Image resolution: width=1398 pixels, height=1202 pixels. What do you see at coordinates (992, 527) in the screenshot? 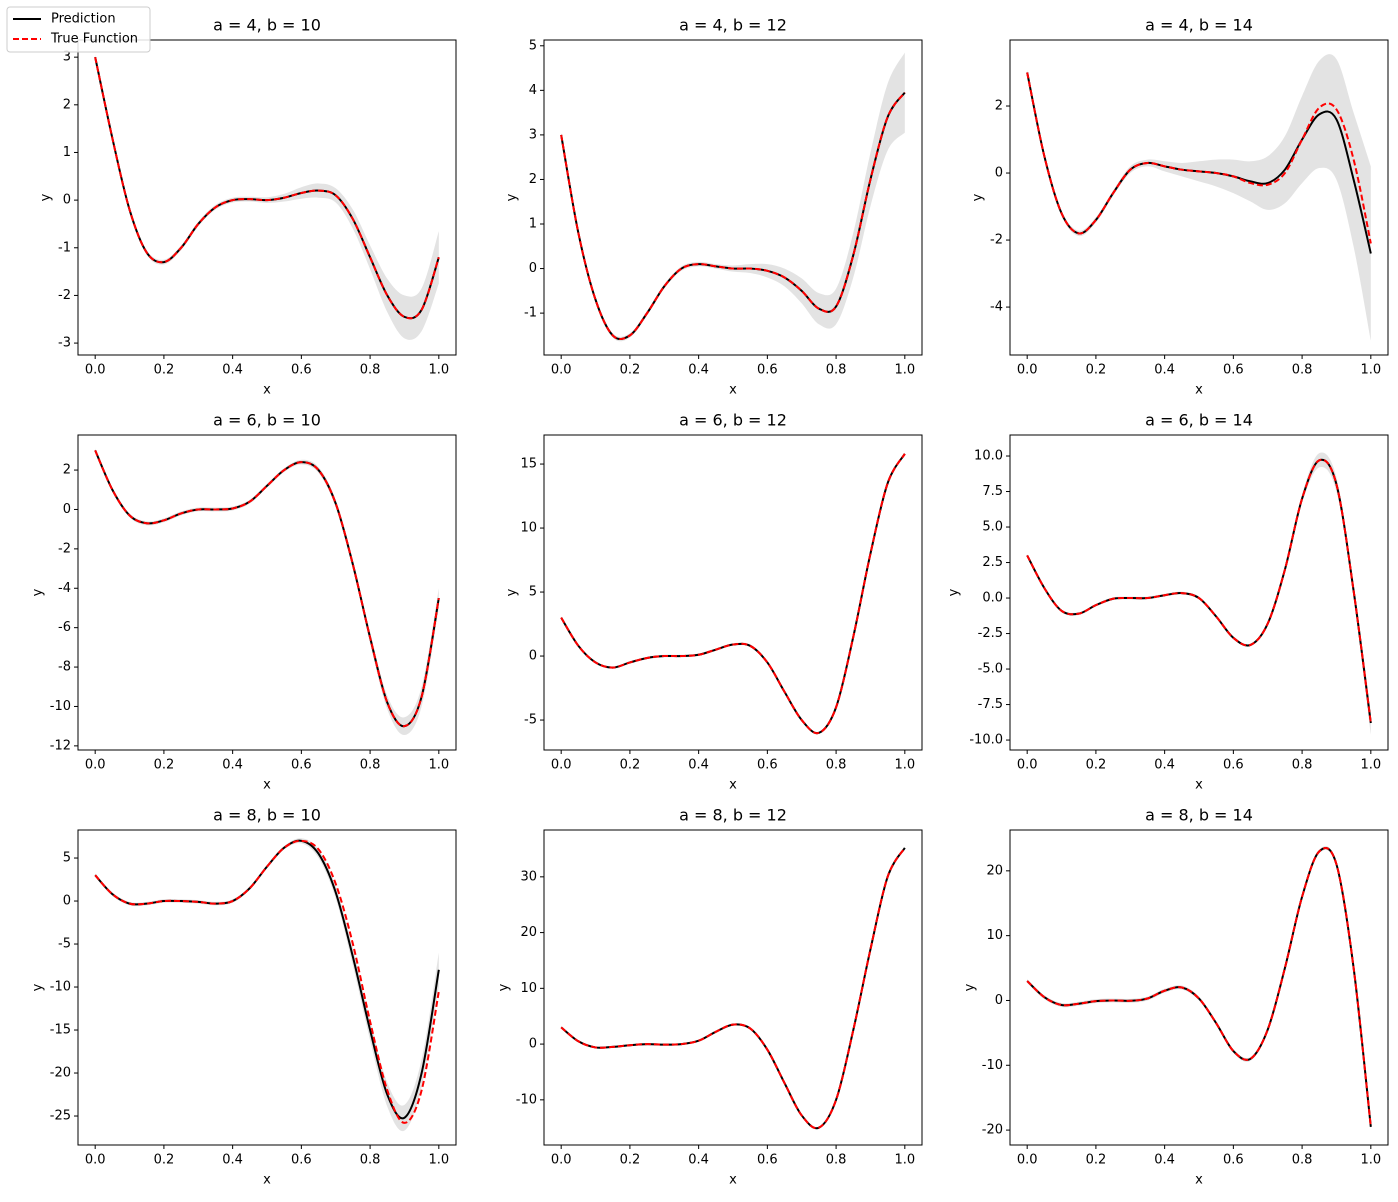
I see `y-tick-label: 5.0` at bounding box center [992, 527].